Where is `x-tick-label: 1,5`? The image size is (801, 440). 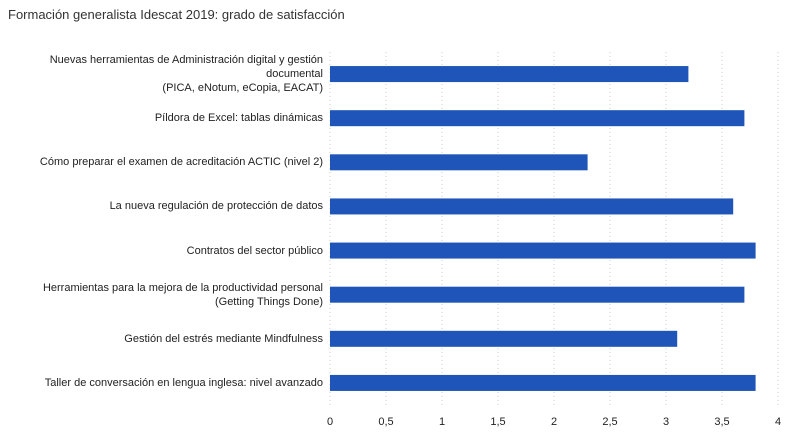 x-tick-label: 1,5 is located at coordinates (497, 422).